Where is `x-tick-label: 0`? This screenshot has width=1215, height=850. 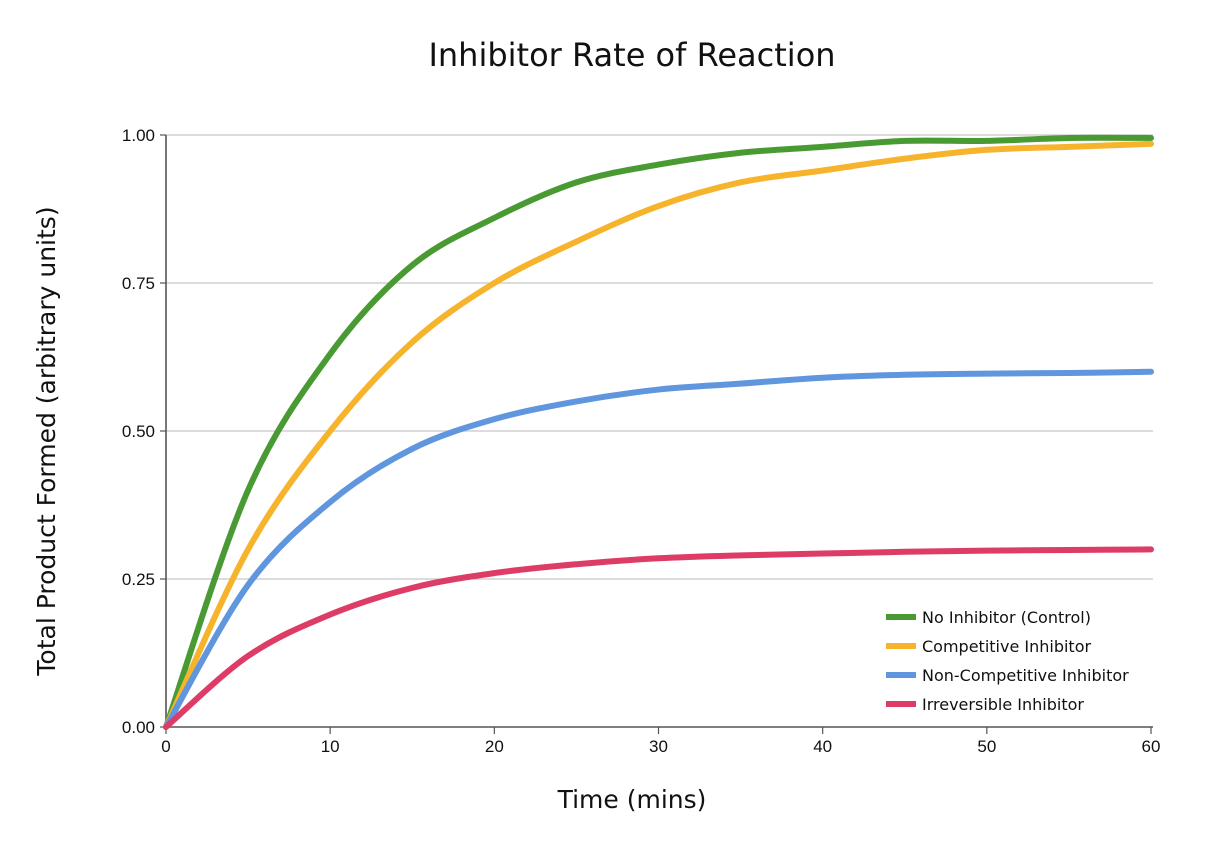 x-tick-label: 0 is located at coordinates (165, 746).